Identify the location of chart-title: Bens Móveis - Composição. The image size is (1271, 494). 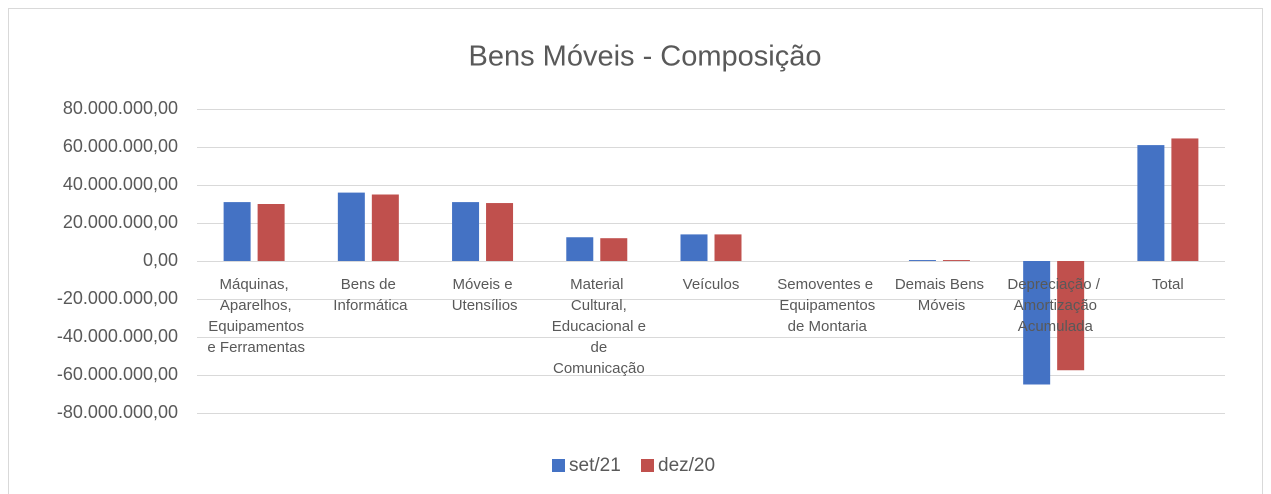
(645, 57).